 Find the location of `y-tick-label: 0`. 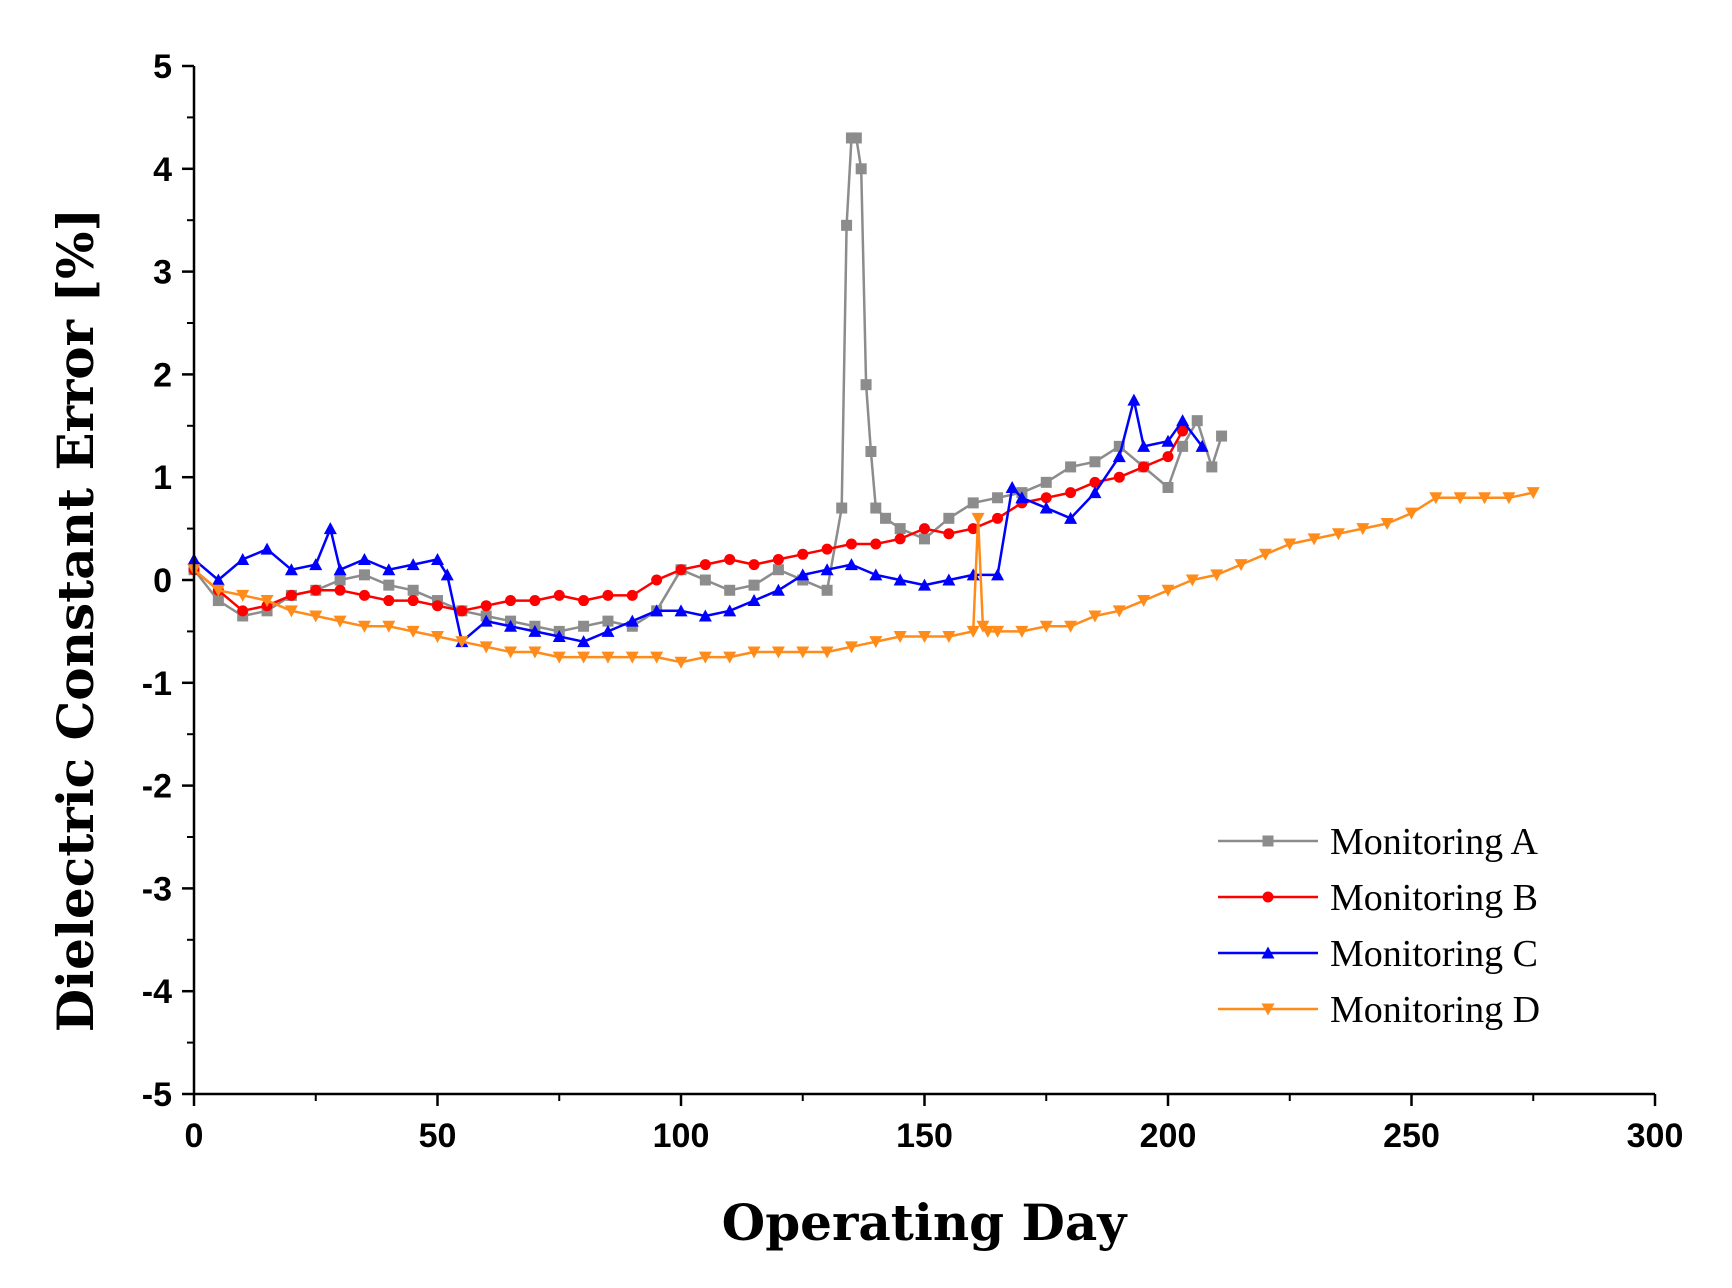

y-tick-label: 0 is located at coordinates (162, 581).